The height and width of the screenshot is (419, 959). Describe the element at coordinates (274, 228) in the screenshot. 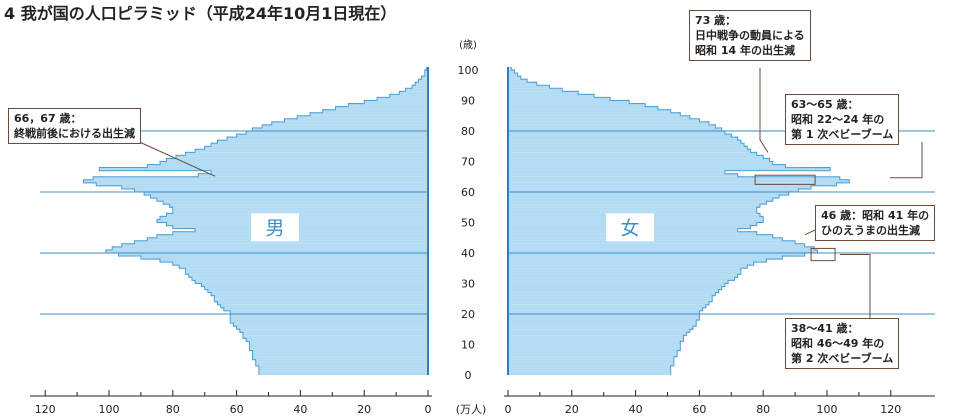

I see `series-label-male: 男` at that location.